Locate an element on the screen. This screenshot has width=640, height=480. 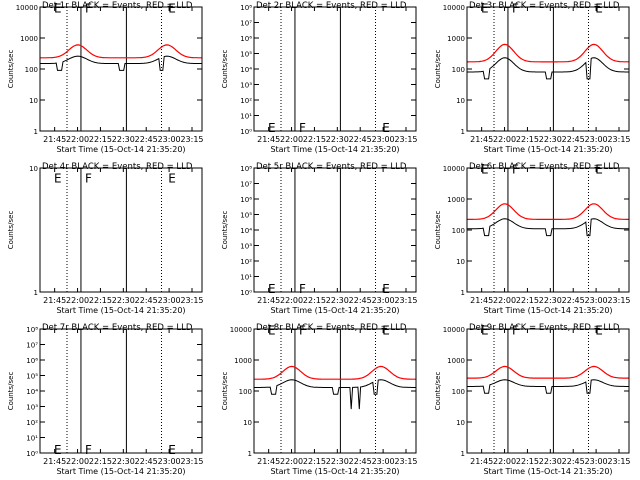
y-tick-label: 10⁰ is located at coordinates (246, 132).